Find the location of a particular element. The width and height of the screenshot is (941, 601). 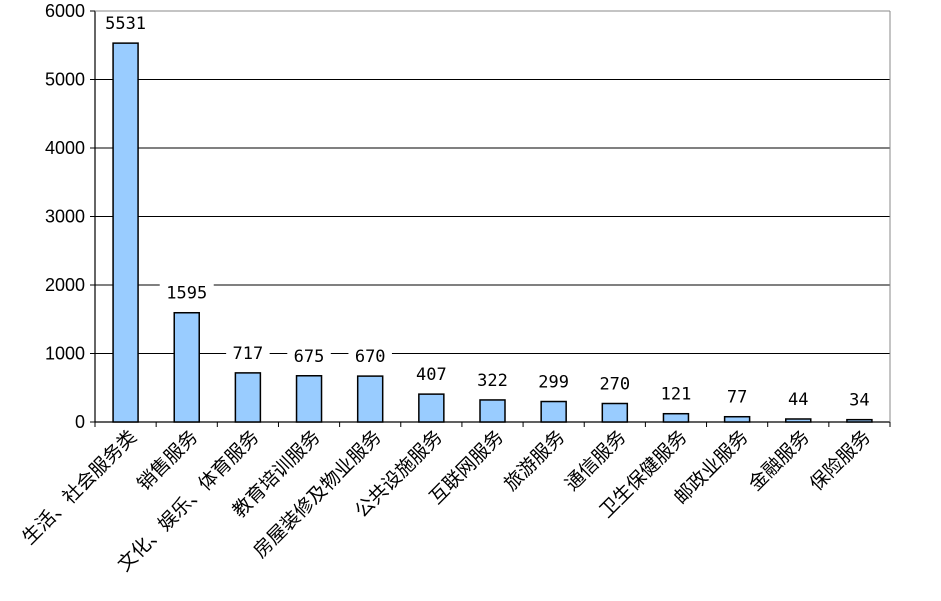

data-label: 322 is located at coordinates (492, 381).